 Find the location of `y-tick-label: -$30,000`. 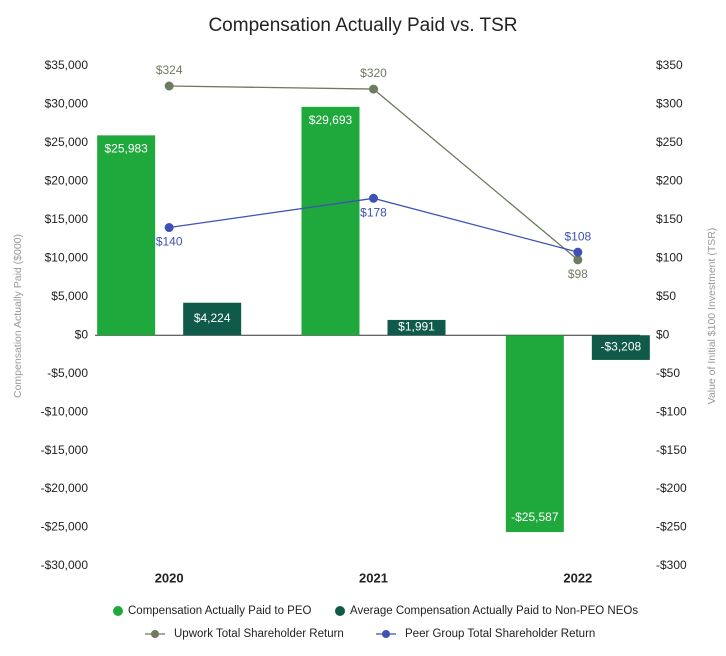

y-tick-label: -$30,000 is located at coordinates (65, 565).